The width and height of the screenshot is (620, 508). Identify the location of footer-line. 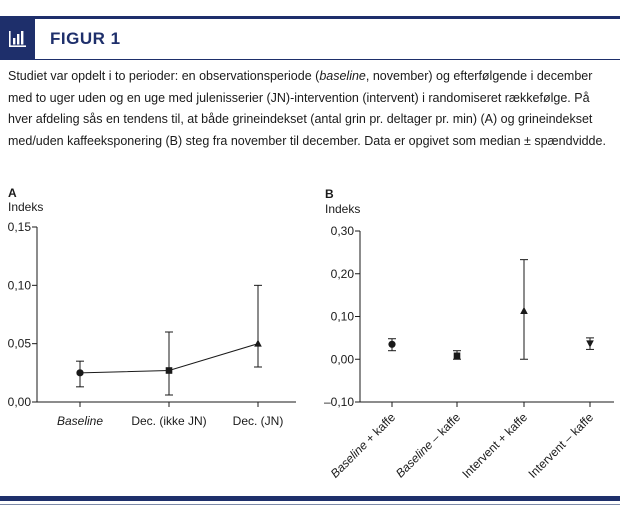
(310, 504).